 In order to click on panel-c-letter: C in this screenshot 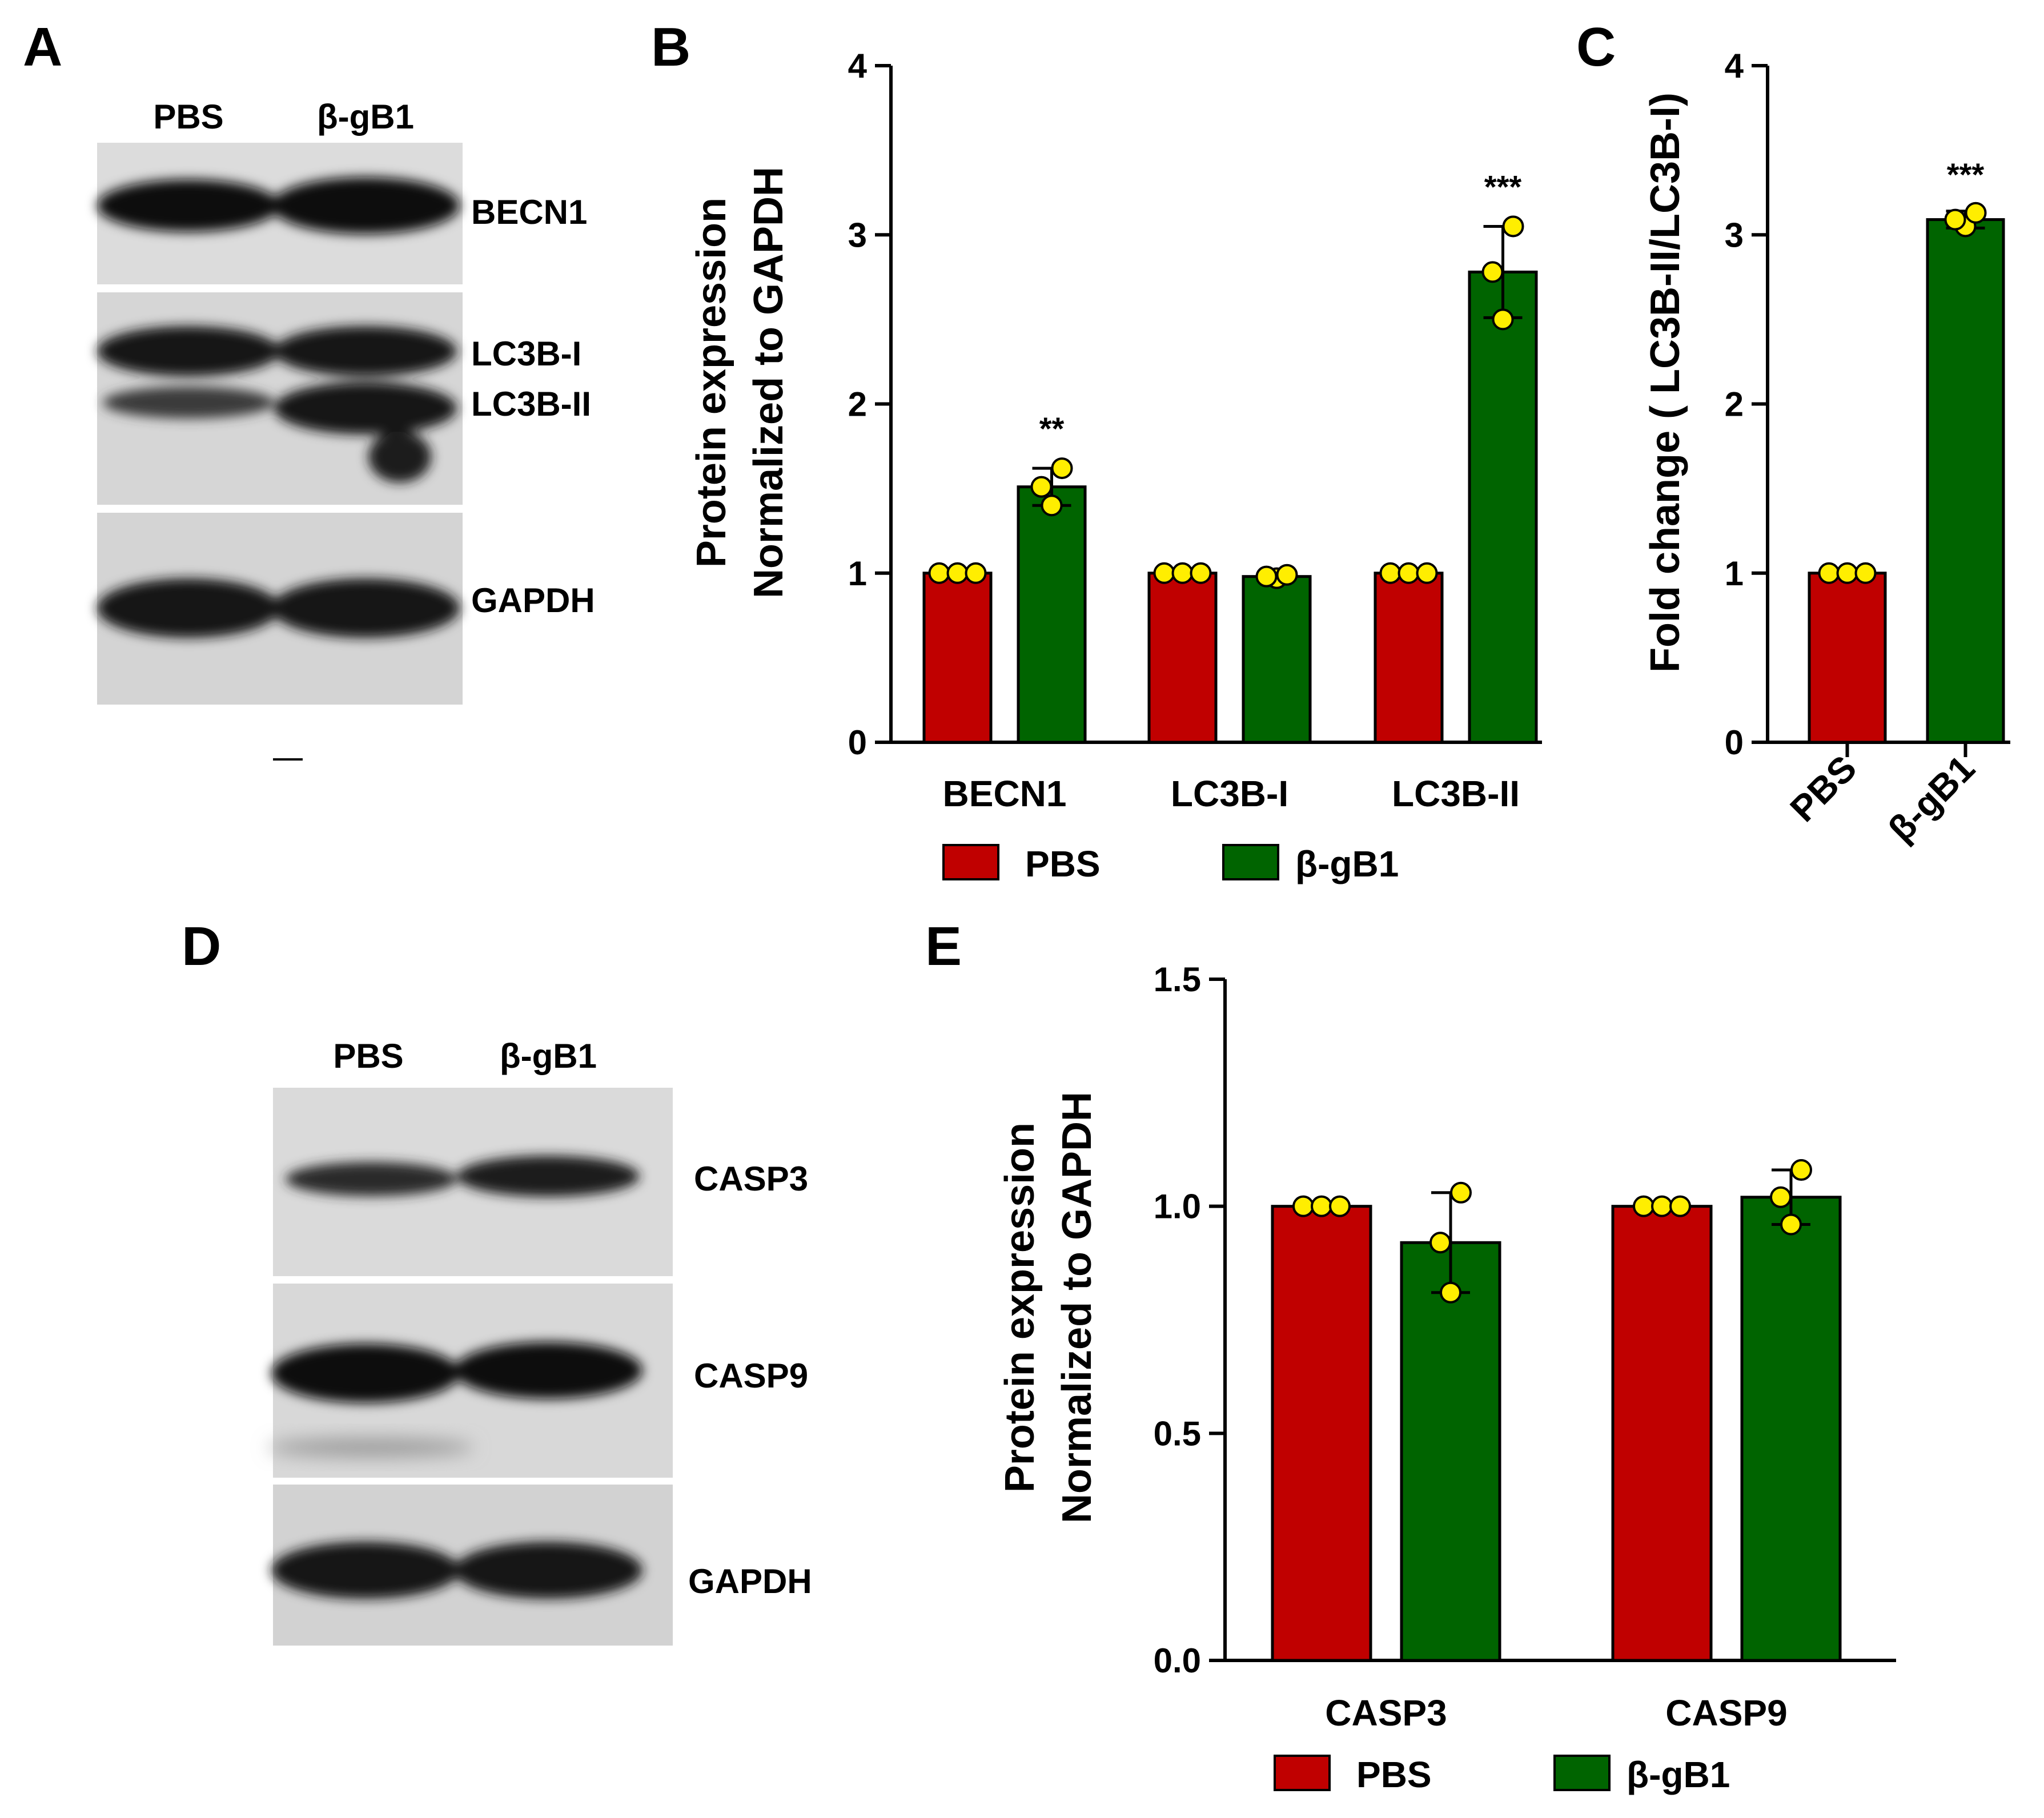, I will do `click(1596, 47)`.